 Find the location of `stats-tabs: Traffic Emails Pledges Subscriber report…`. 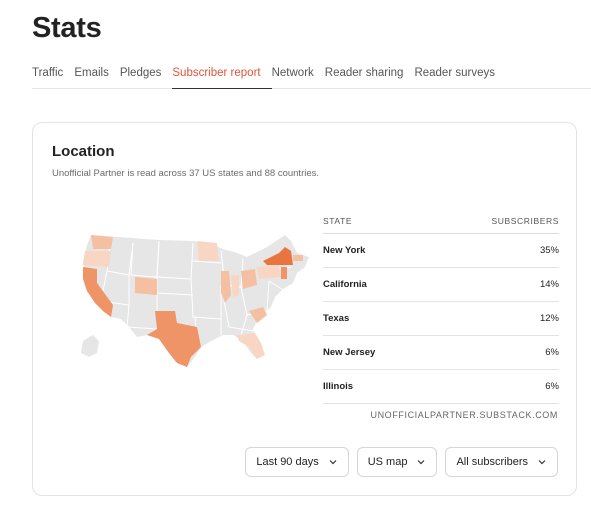

stats-tabs: Traffic Emails Pledges Subscriber report… is located at coordinates (311, 77).